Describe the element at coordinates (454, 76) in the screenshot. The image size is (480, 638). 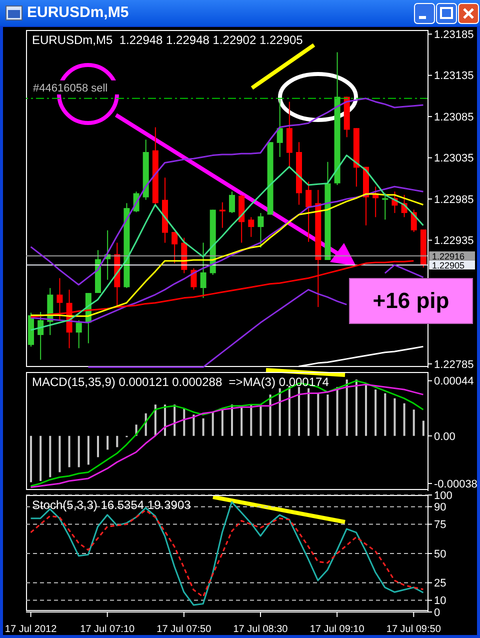
I see `y-tick-label: 1.23135` at that location.